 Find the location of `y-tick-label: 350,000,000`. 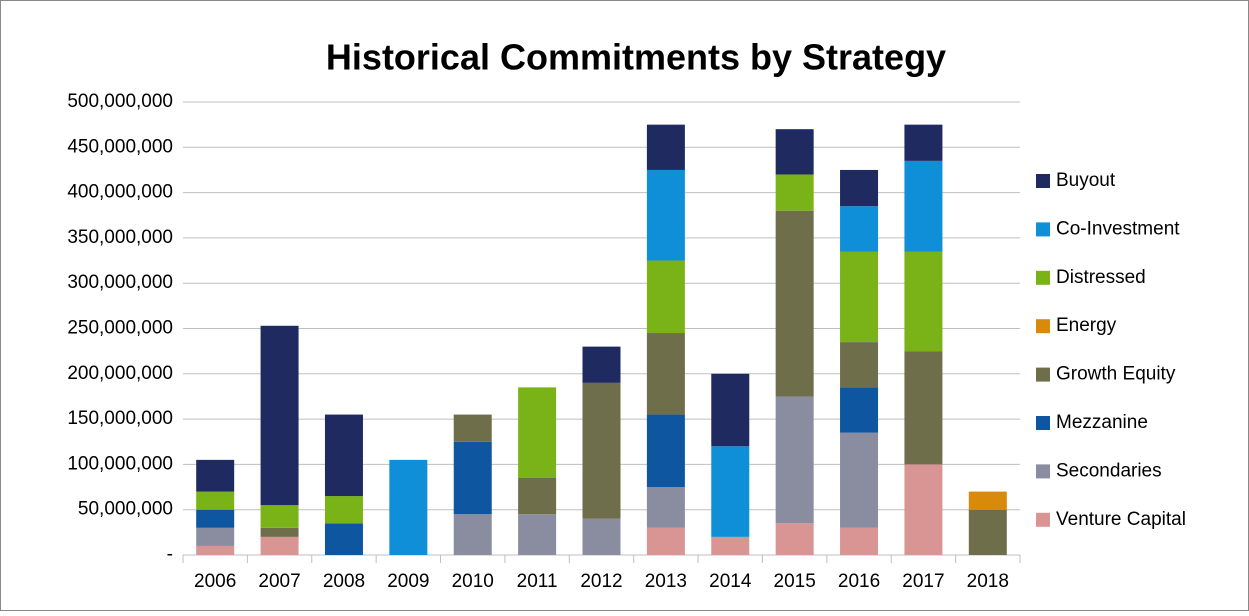

y-tick-label: 350,000,000 is located at coordinates (120, 237).